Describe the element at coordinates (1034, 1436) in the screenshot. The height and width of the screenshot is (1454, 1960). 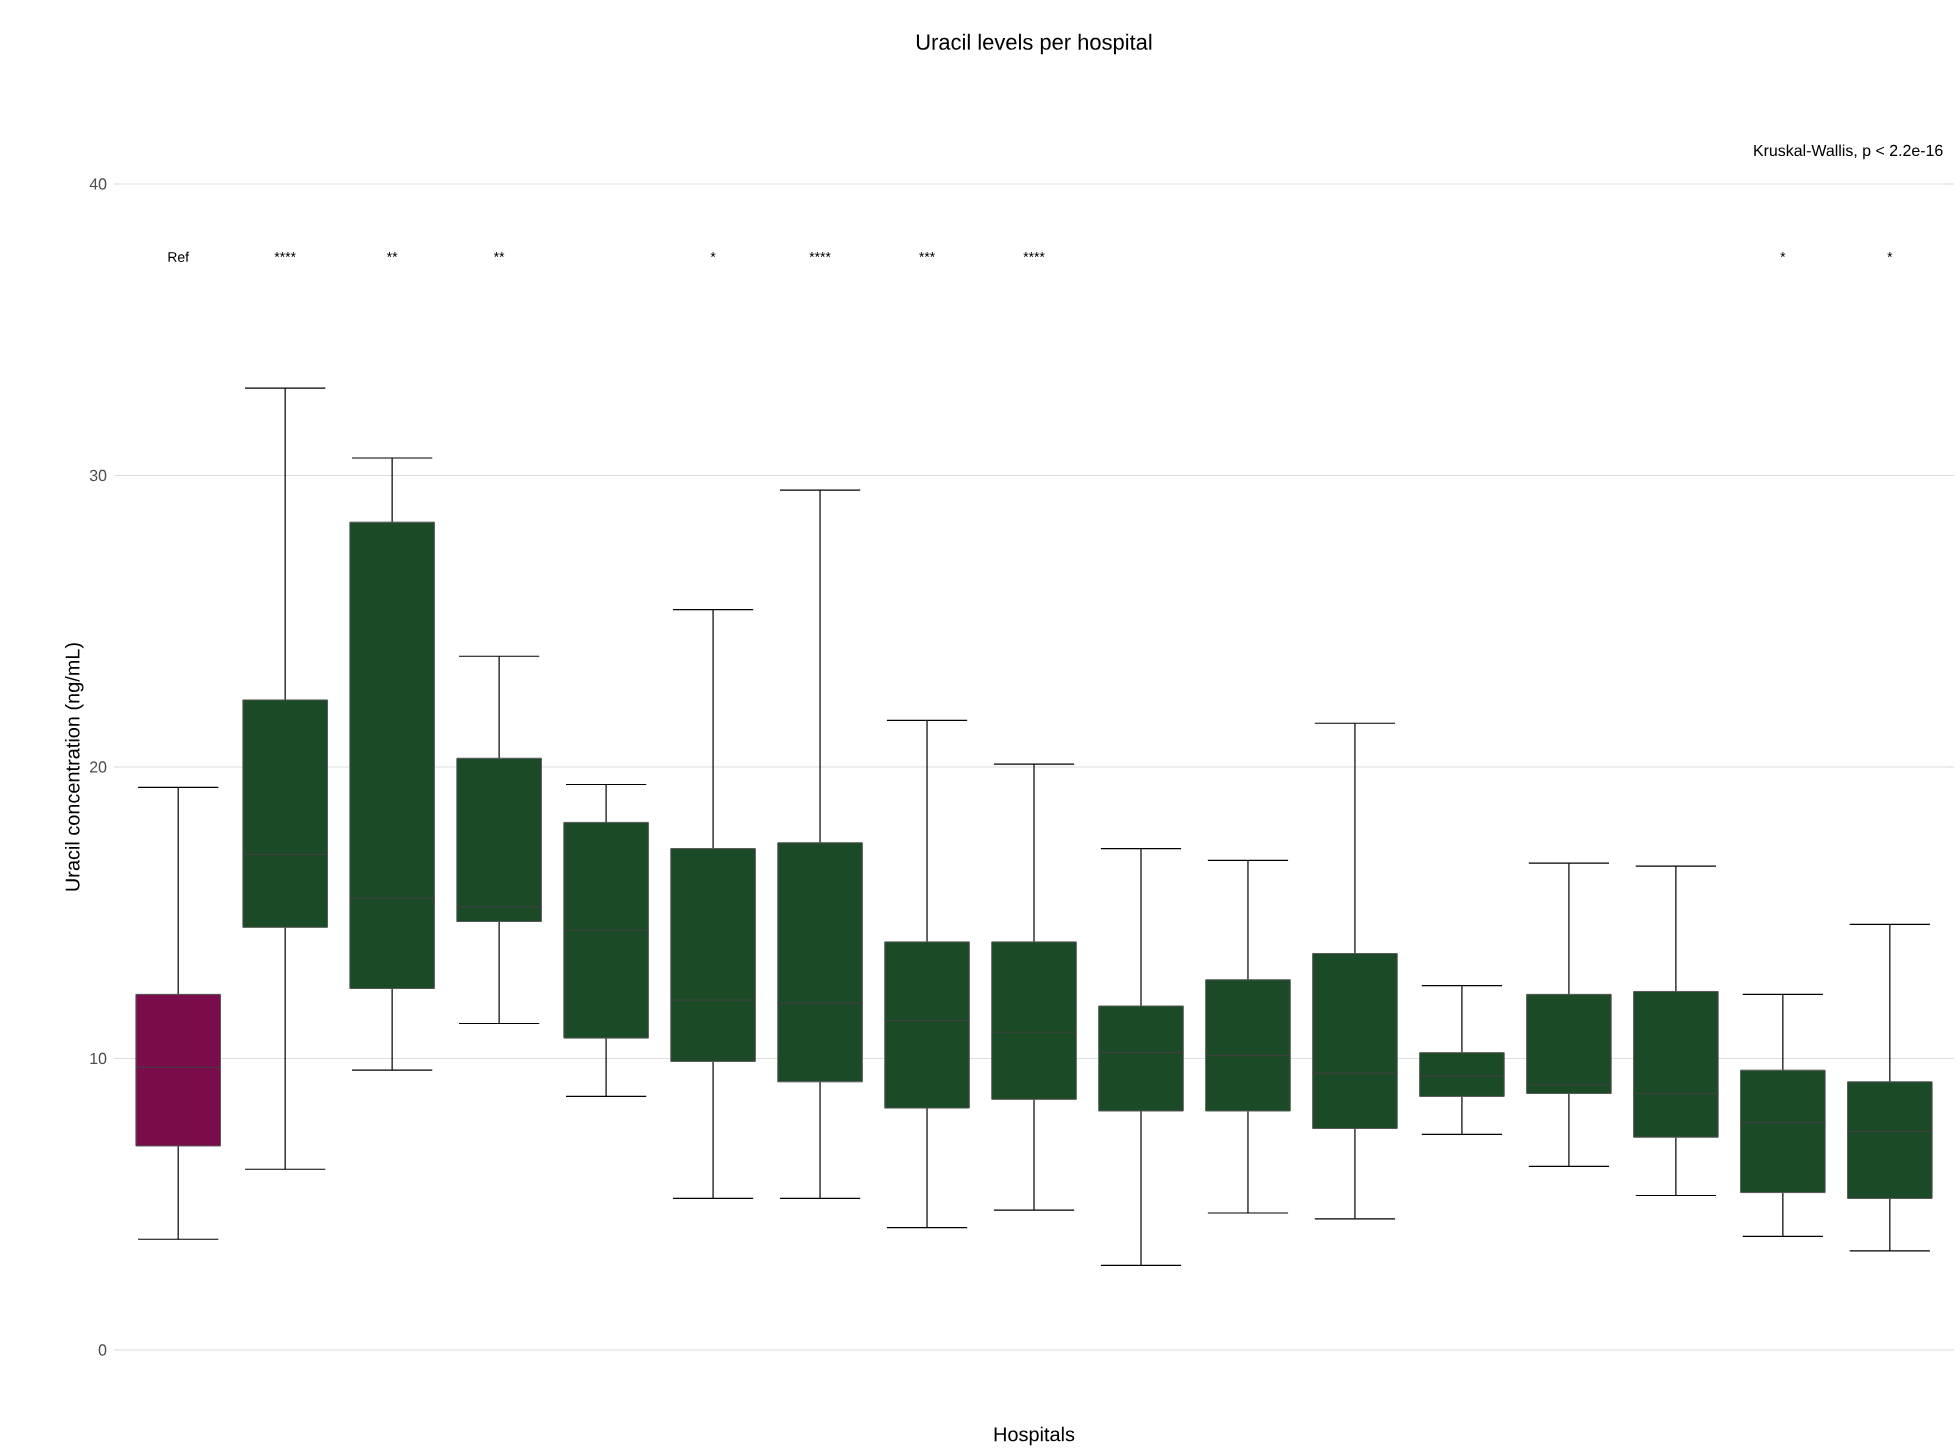
I see `x-axis-title: Hospitals` at that location.